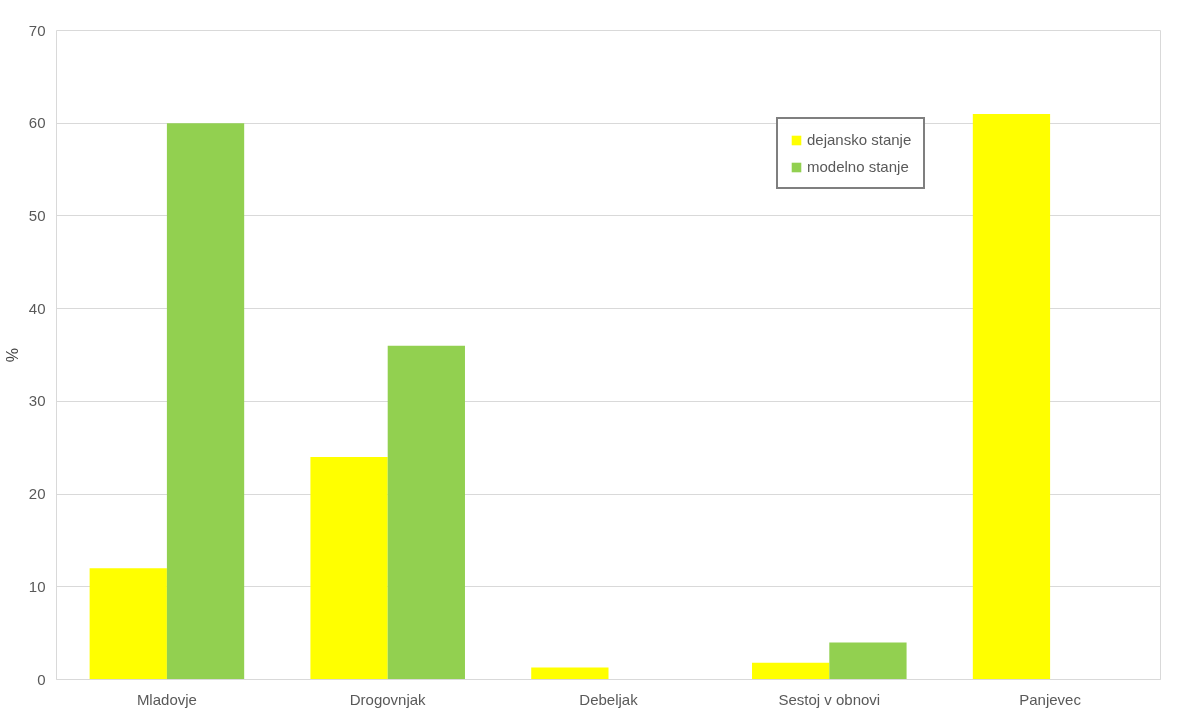  What do you see at coordinates (388, 699) in the screenshot?
I see `x-tick-label: Drogovnjak` at bounding box center [388, 699].